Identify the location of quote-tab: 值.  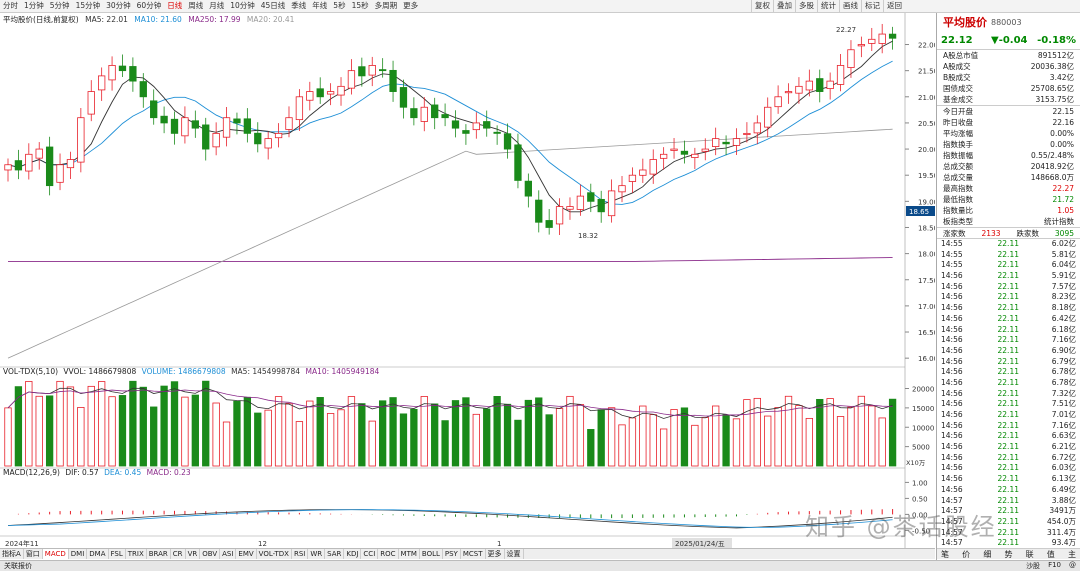
(1050, 554).